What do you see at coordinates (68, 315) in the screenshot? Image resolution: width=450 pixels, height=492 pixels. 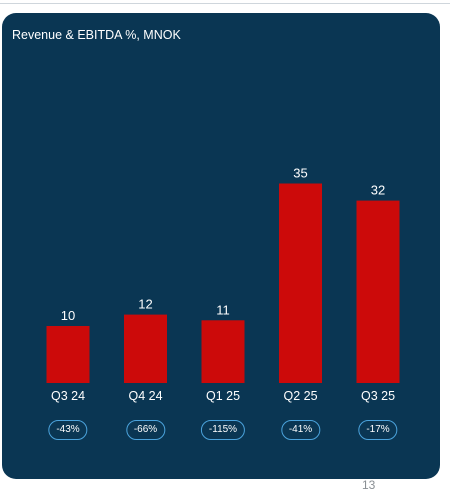 I see `value-label: 10` at bounding box center [68, 315].